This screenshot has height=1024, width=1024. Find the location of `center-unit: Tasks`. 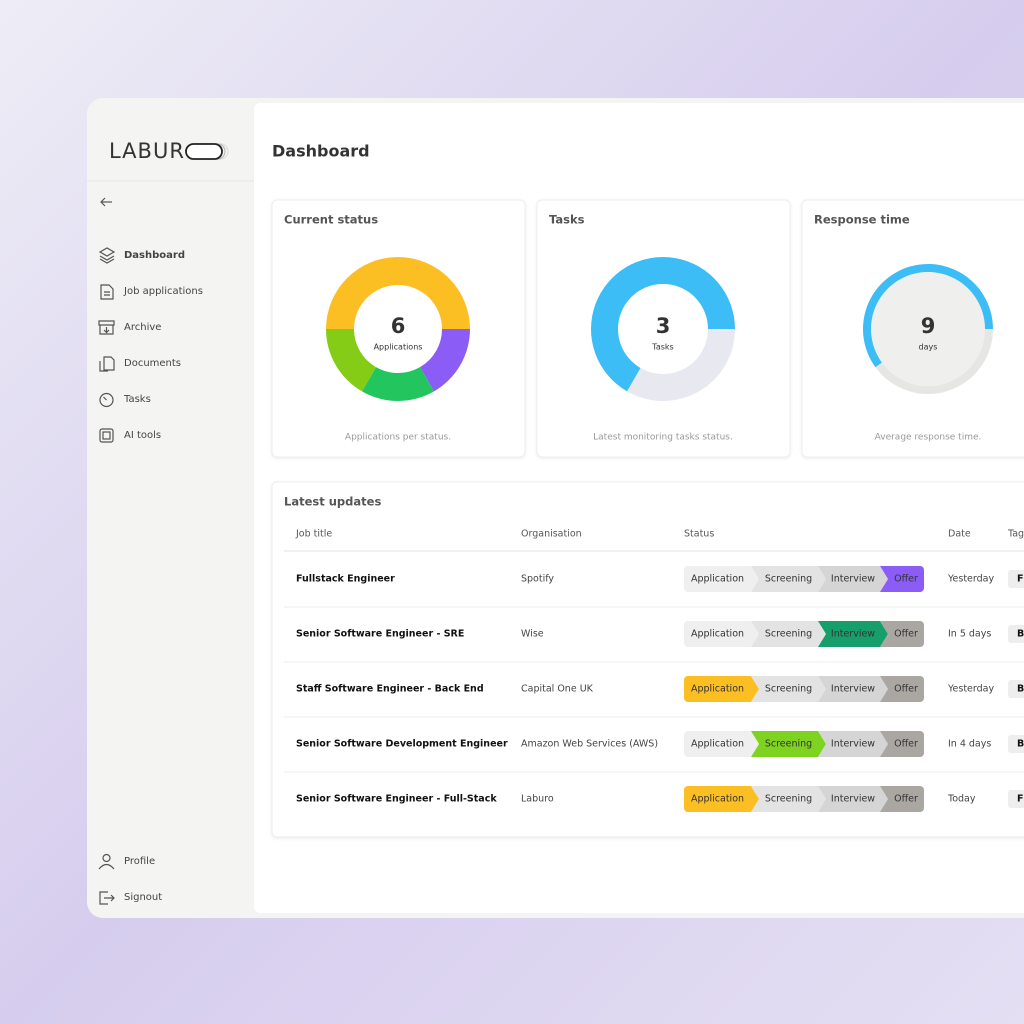

center-unit: Tasks is located at coordinates (662, 347).